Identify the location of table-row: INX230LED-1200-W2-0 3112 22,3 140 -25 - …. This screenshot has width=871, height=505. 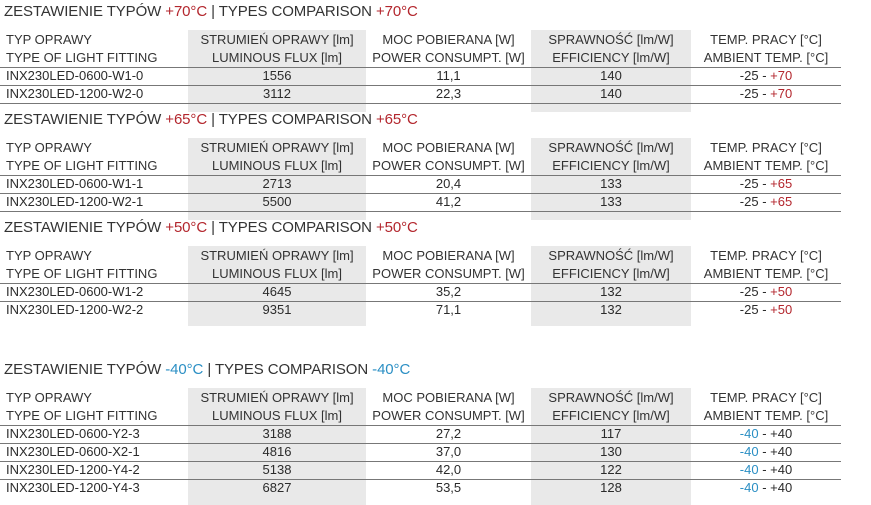
(420, 94).